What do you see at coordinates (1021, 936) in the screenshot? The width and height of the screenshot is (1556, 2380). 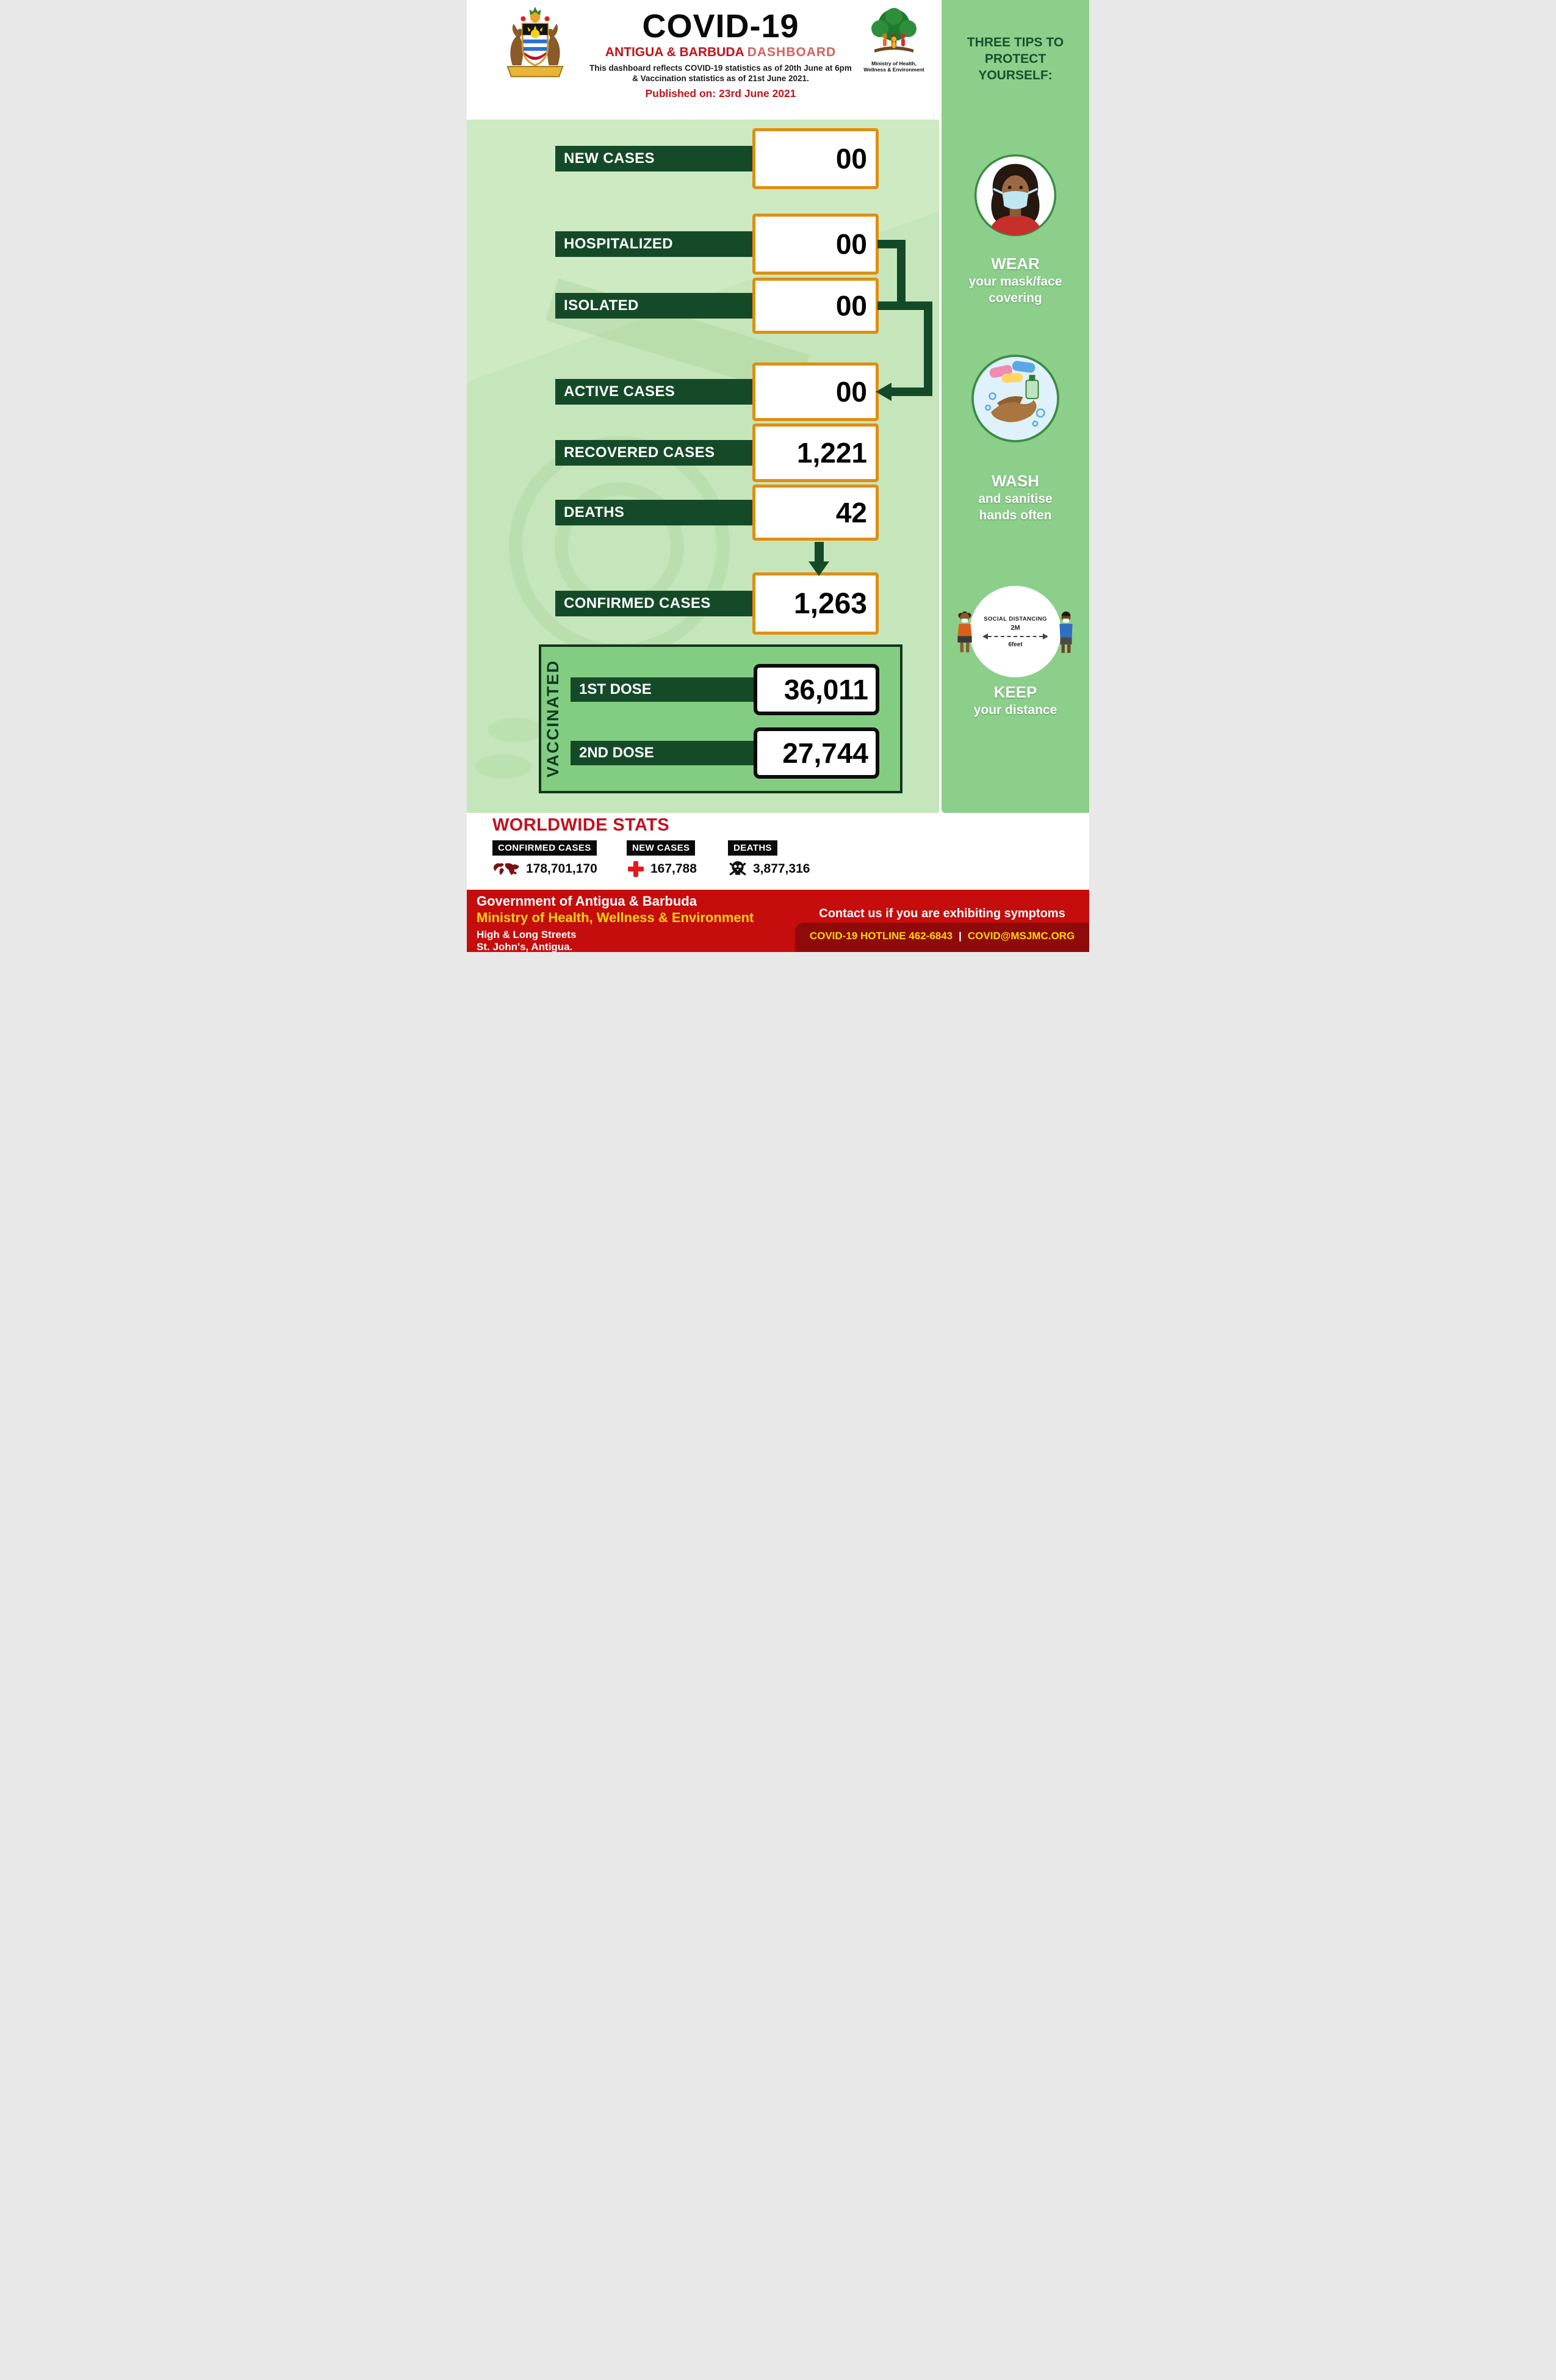 I see `footer-email: COVID@MSJMC.ORG` at bounding box center [1021, 936].